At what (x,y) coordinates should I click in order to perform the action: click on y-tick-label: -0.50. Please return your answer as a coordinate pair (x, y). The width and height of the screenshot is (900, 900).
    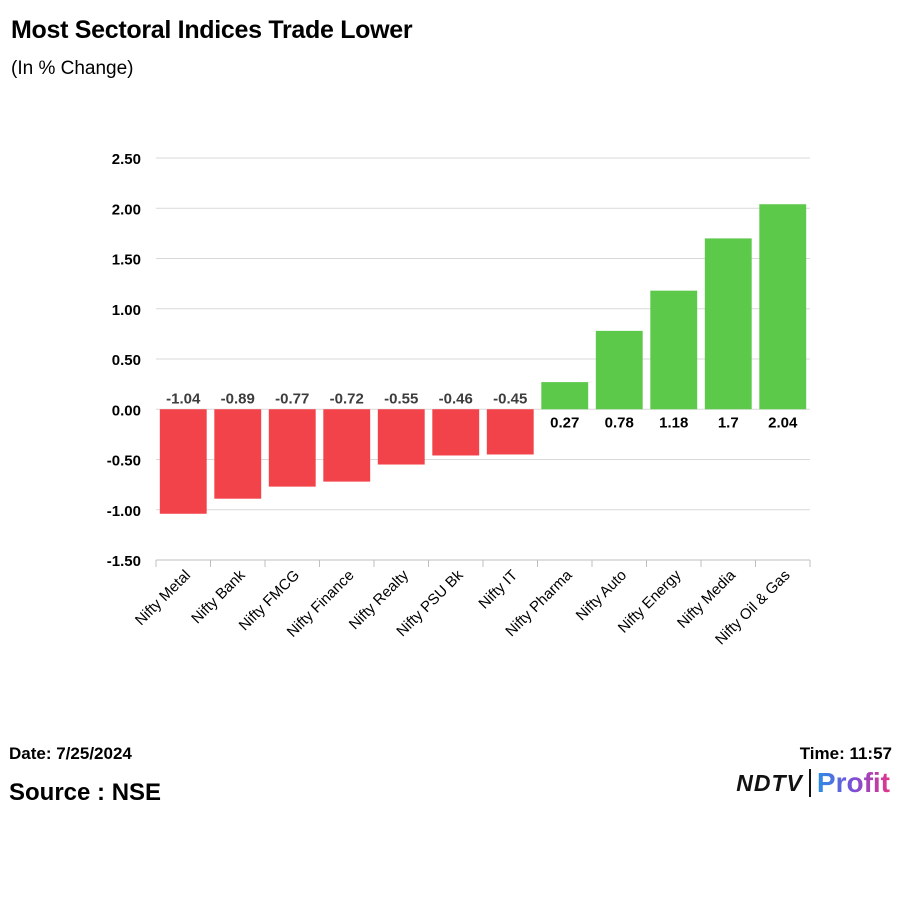
    Looking at the image, I should click on (124, 461).